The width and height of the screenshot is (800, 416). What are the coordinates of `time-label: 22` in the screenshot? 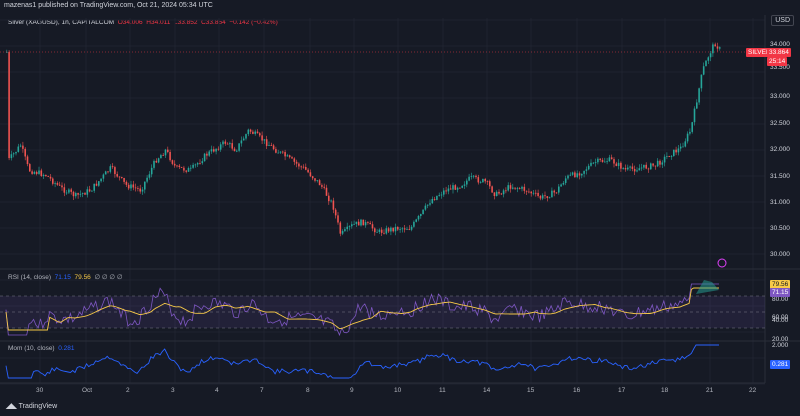 It's located at (753, 390).